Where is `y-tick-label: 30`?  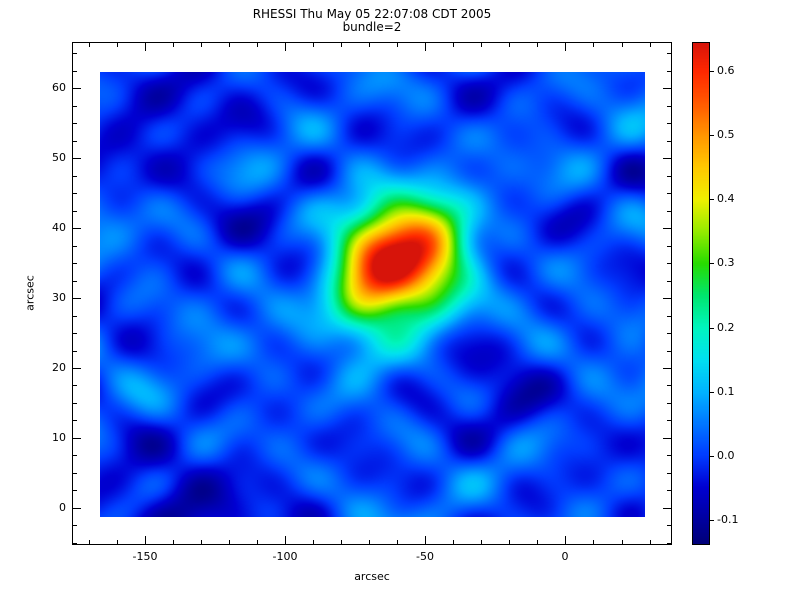
y-tick-label: 30 is located at coordinates (59, 297).